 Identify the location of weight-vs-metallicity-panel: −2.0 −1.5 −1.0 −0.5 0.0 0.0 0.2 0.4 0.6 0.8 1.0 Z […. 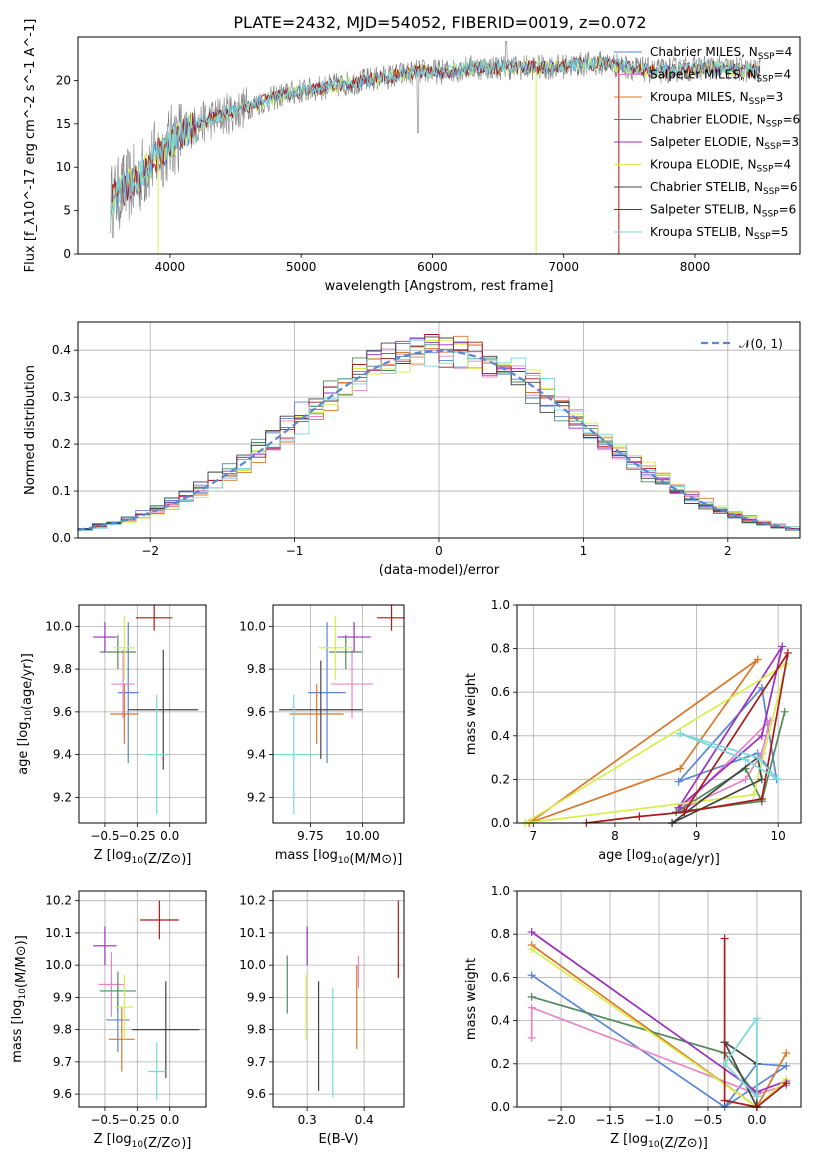
(633, 1017).